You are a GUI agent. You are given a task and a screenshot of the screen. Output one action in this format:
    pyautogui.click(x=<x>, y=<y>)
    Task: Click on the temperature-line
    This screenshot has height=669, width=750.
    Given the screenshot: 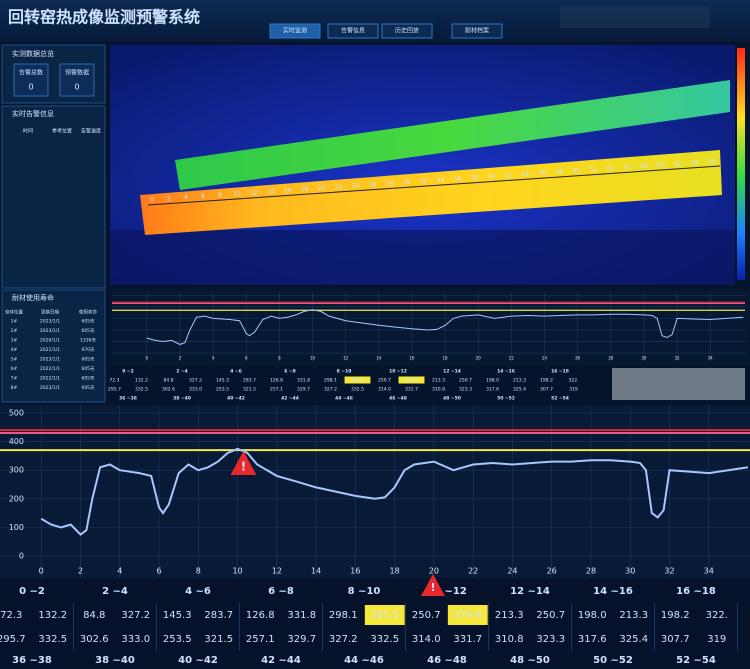 What is the action you would take?
    pyautogui.click(x=445, y=327)
    